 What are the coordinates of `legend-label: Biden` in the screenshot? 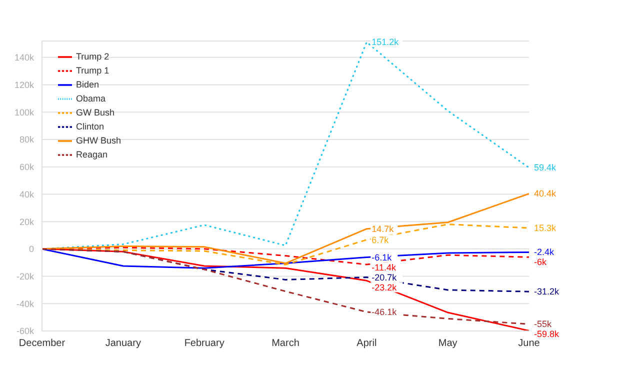 It's located at (88, 84).